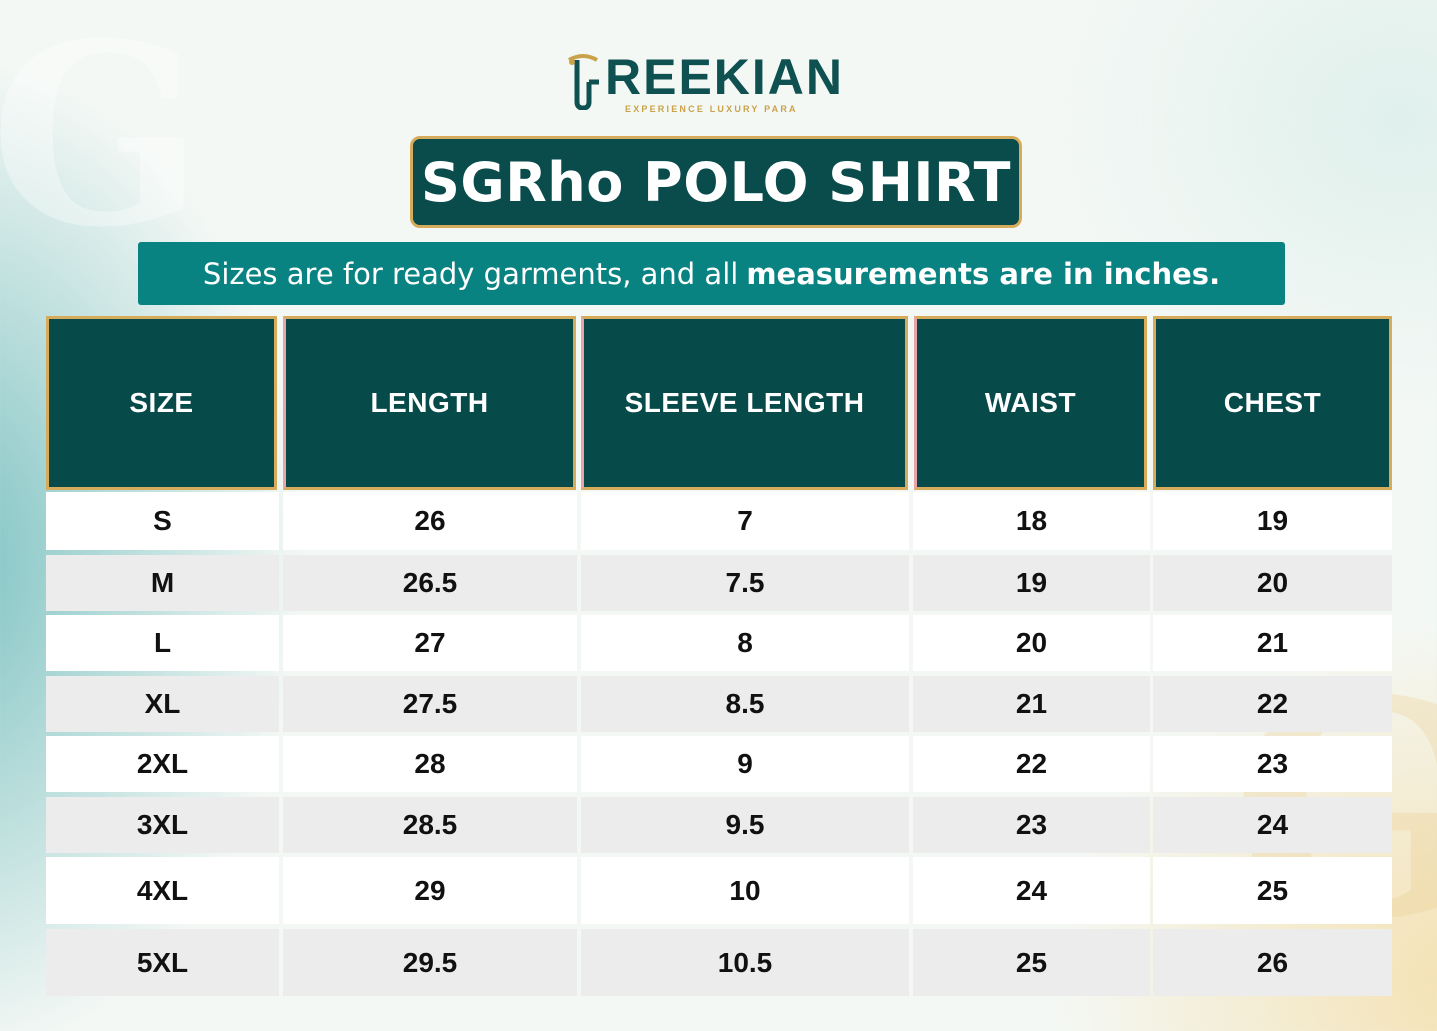  What do you see at coordinates (430, 704) in the screenshot?
I see `table-cell-length: 27.5` at bounding box center [430, 704].